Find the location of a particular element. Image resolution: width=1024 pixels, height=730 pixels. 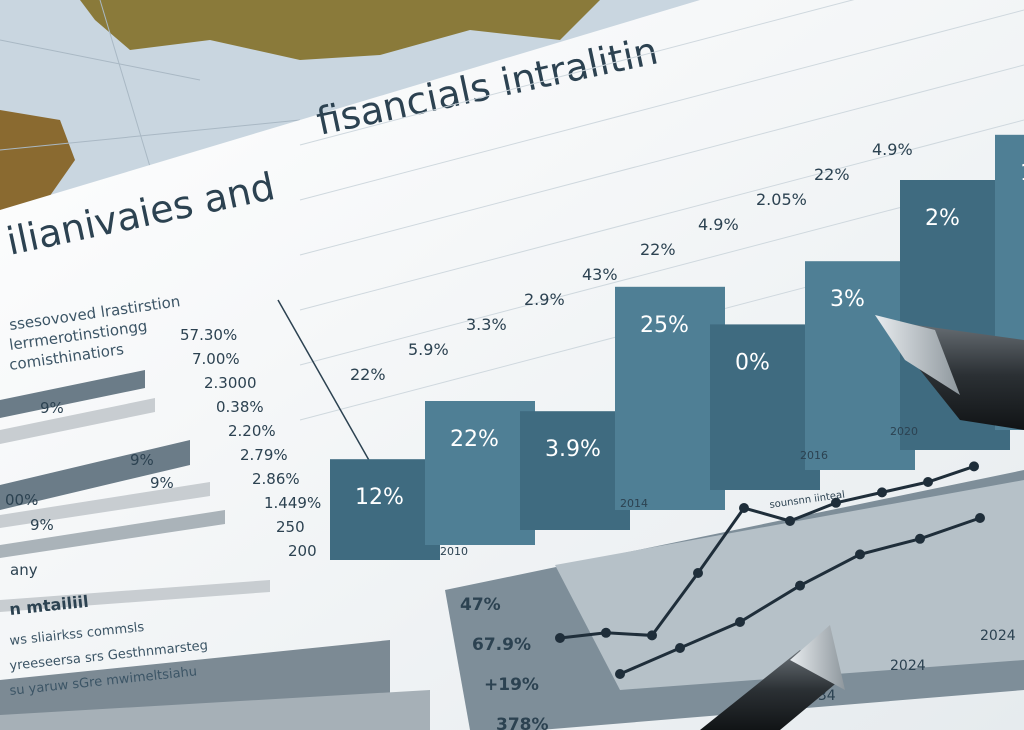

side-value: 00% is located at coordinates (21, 500).